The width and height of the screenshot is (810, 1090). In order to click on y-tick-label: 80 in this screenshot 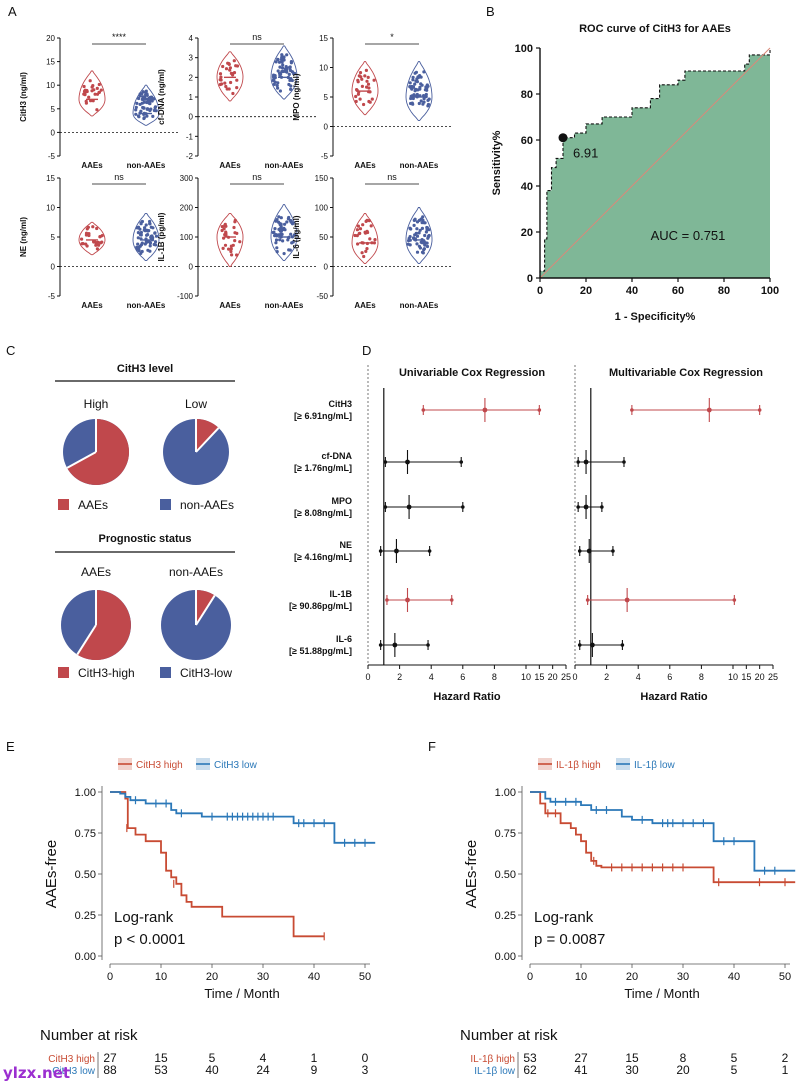, I will do `click(527, 95)`.